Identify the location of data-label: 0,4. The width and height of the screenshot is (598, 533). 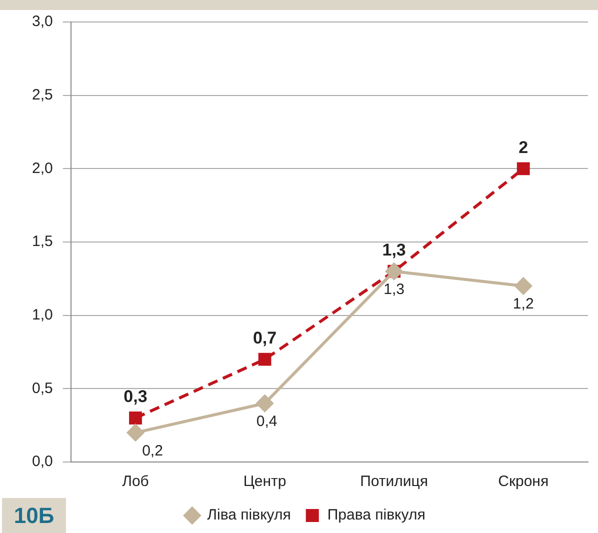
(267, 421).